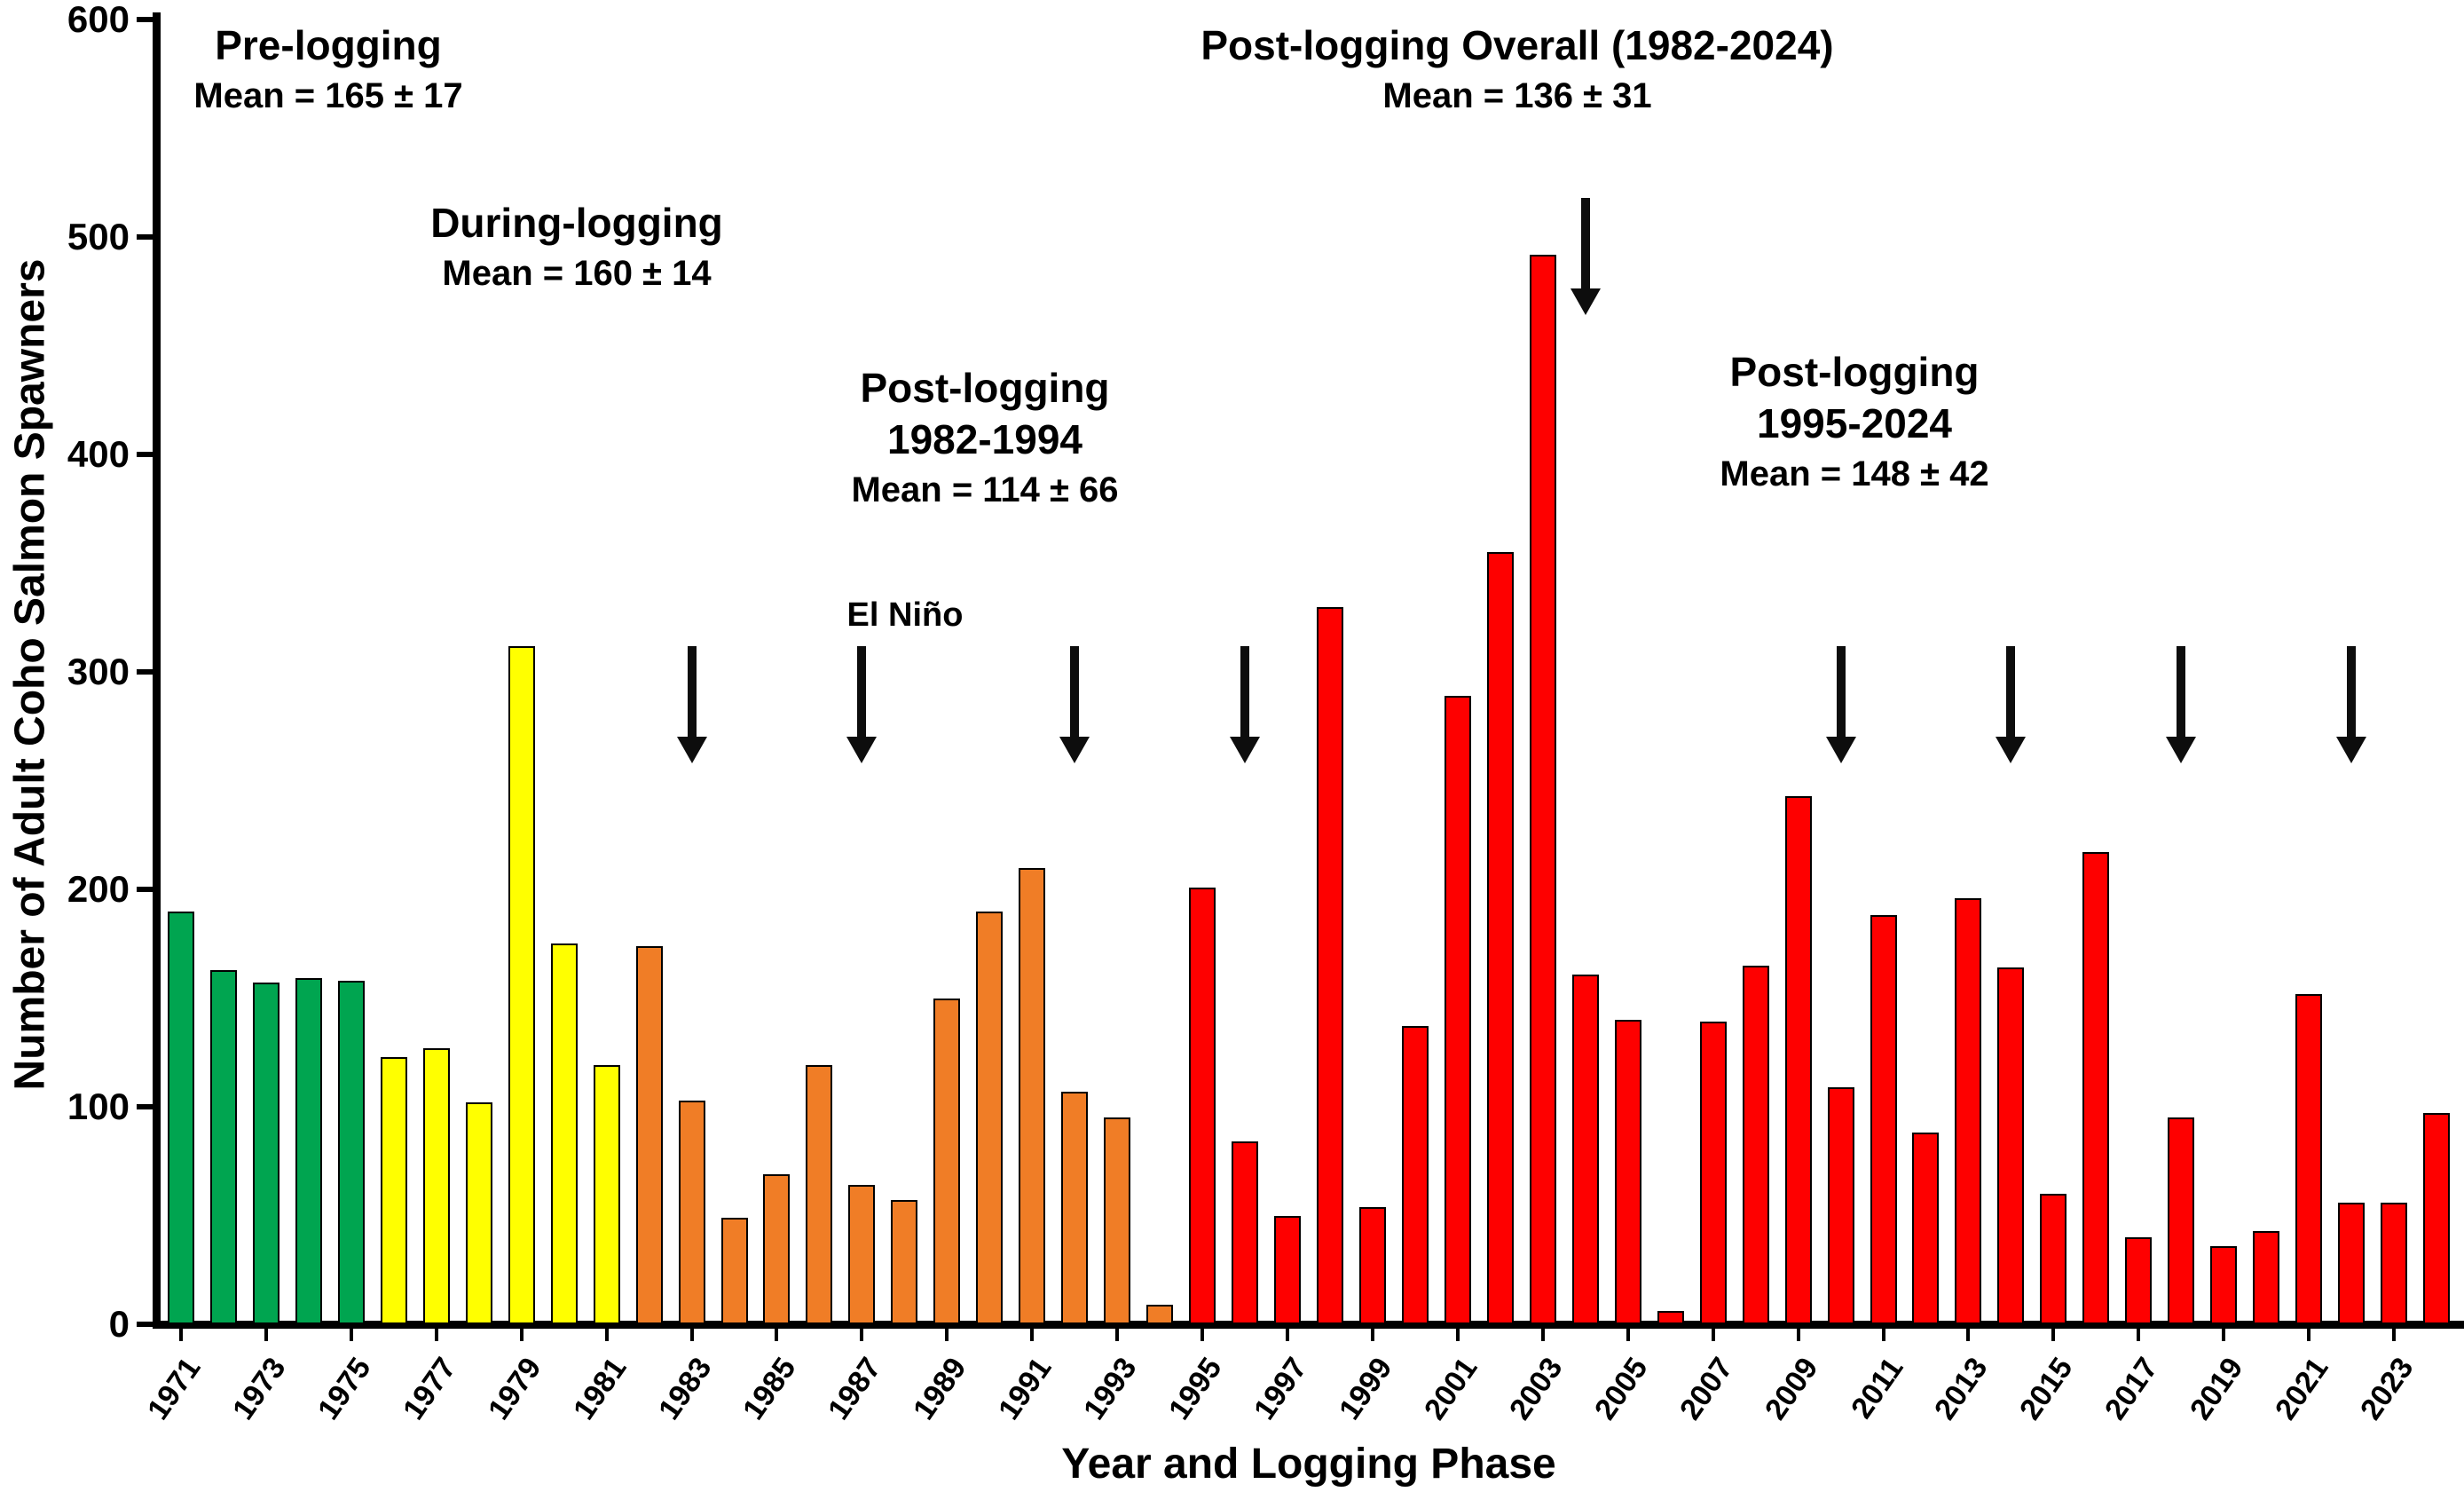 This screenshot has width=2464, height=1500. Describe the element at coordinates (1288, 1269) in the screenshot. I see `bar-1997` at that location.